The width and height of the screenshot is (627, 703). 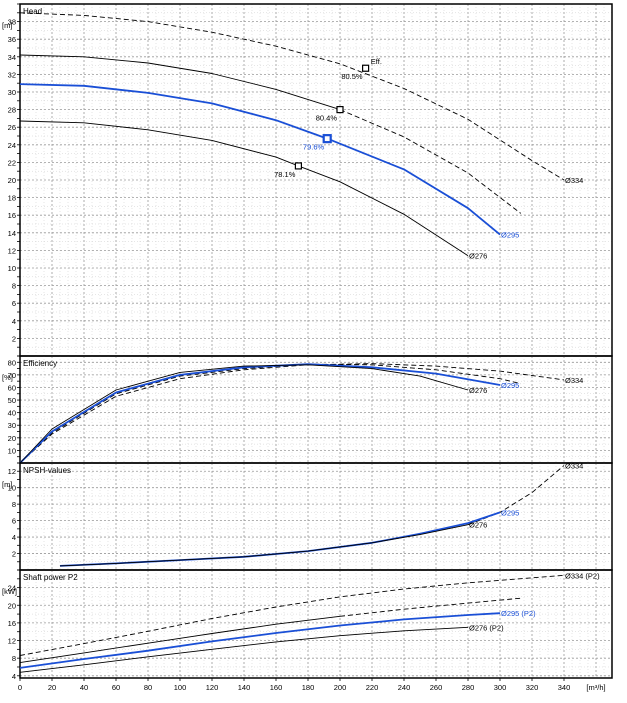 What do you see at coordinates (595, 687) in the screenshot?
I see `x-axis-unit: [m³/h]` at bounding box center [595, 687].